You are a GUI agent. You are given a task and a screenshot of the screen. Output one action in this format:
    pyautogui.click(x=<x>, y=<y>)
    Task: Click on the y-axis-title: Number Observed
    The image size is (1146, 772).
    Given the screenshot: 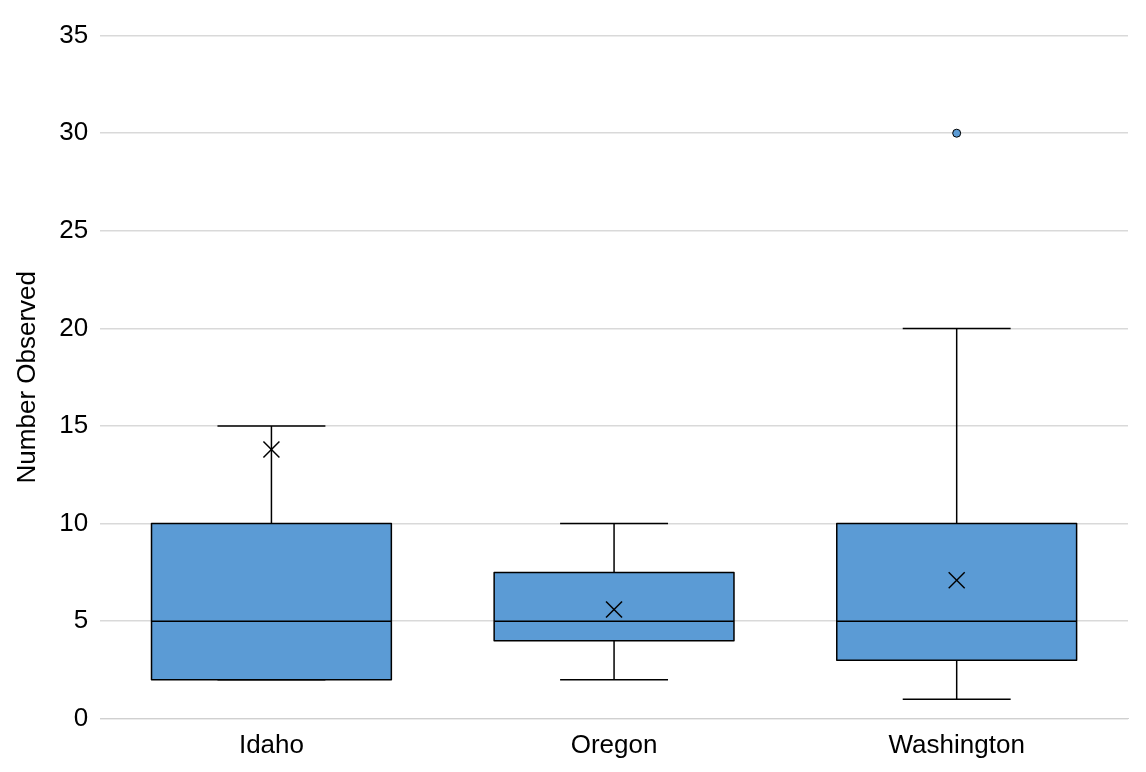 What is the action you would take?
    pyautogui.click(x=25, y=377)
    